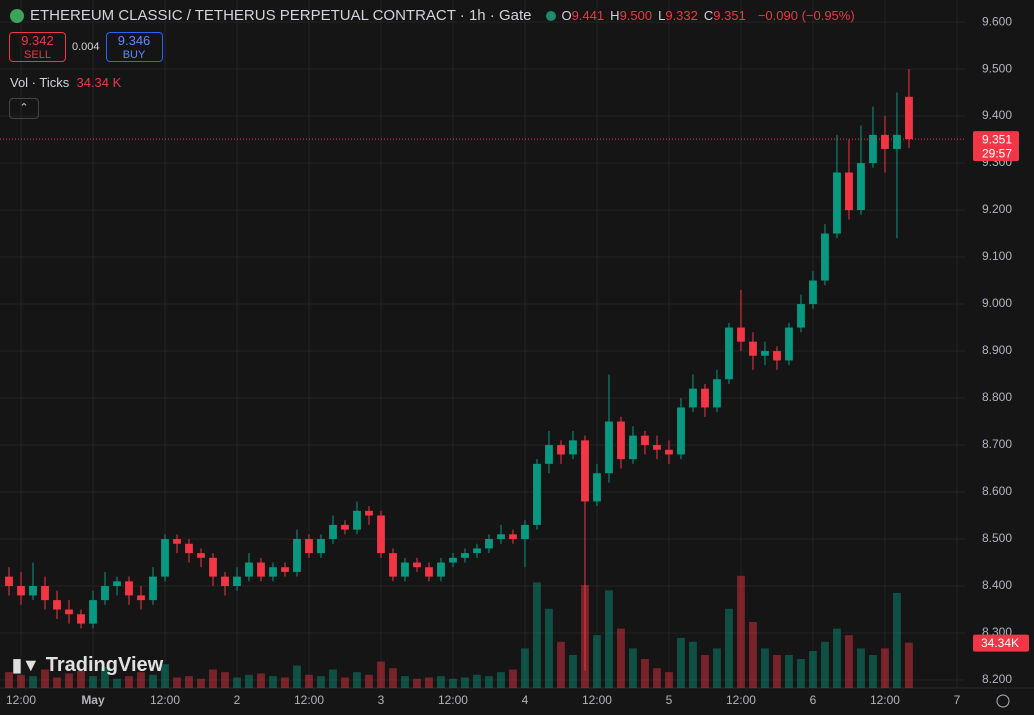  What do you see at coordinates (550, 15) in the screenshot?
I see `market-status` at bounding box center [550, 15].